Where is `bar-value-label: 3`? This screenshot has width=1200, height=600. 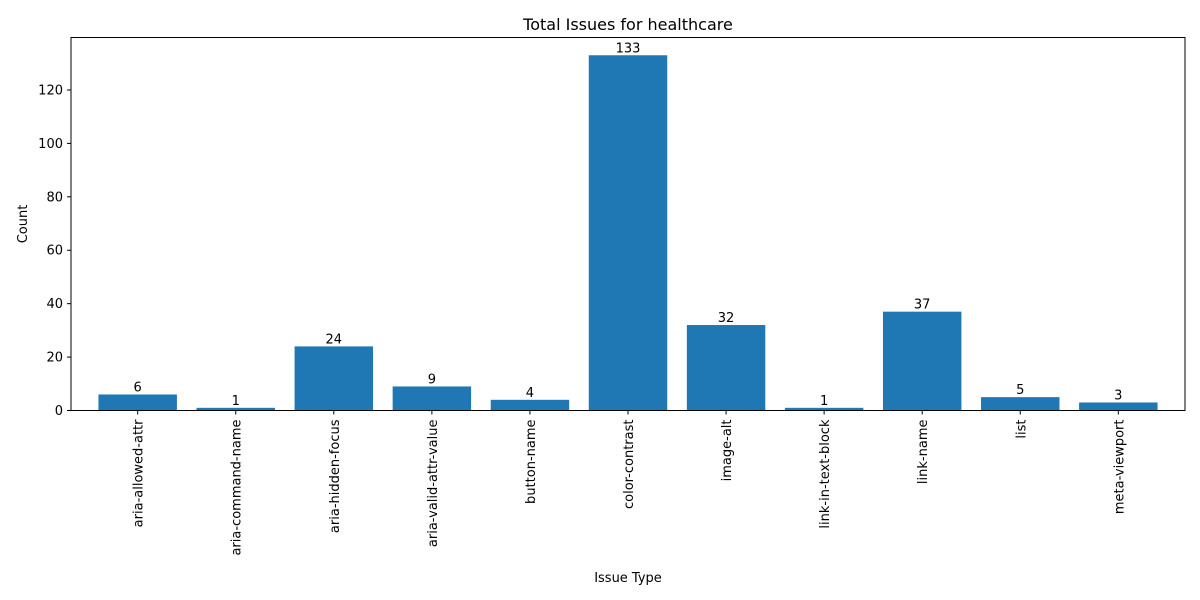
bar-value-label: 3 is located at coordinates (1118, 395).